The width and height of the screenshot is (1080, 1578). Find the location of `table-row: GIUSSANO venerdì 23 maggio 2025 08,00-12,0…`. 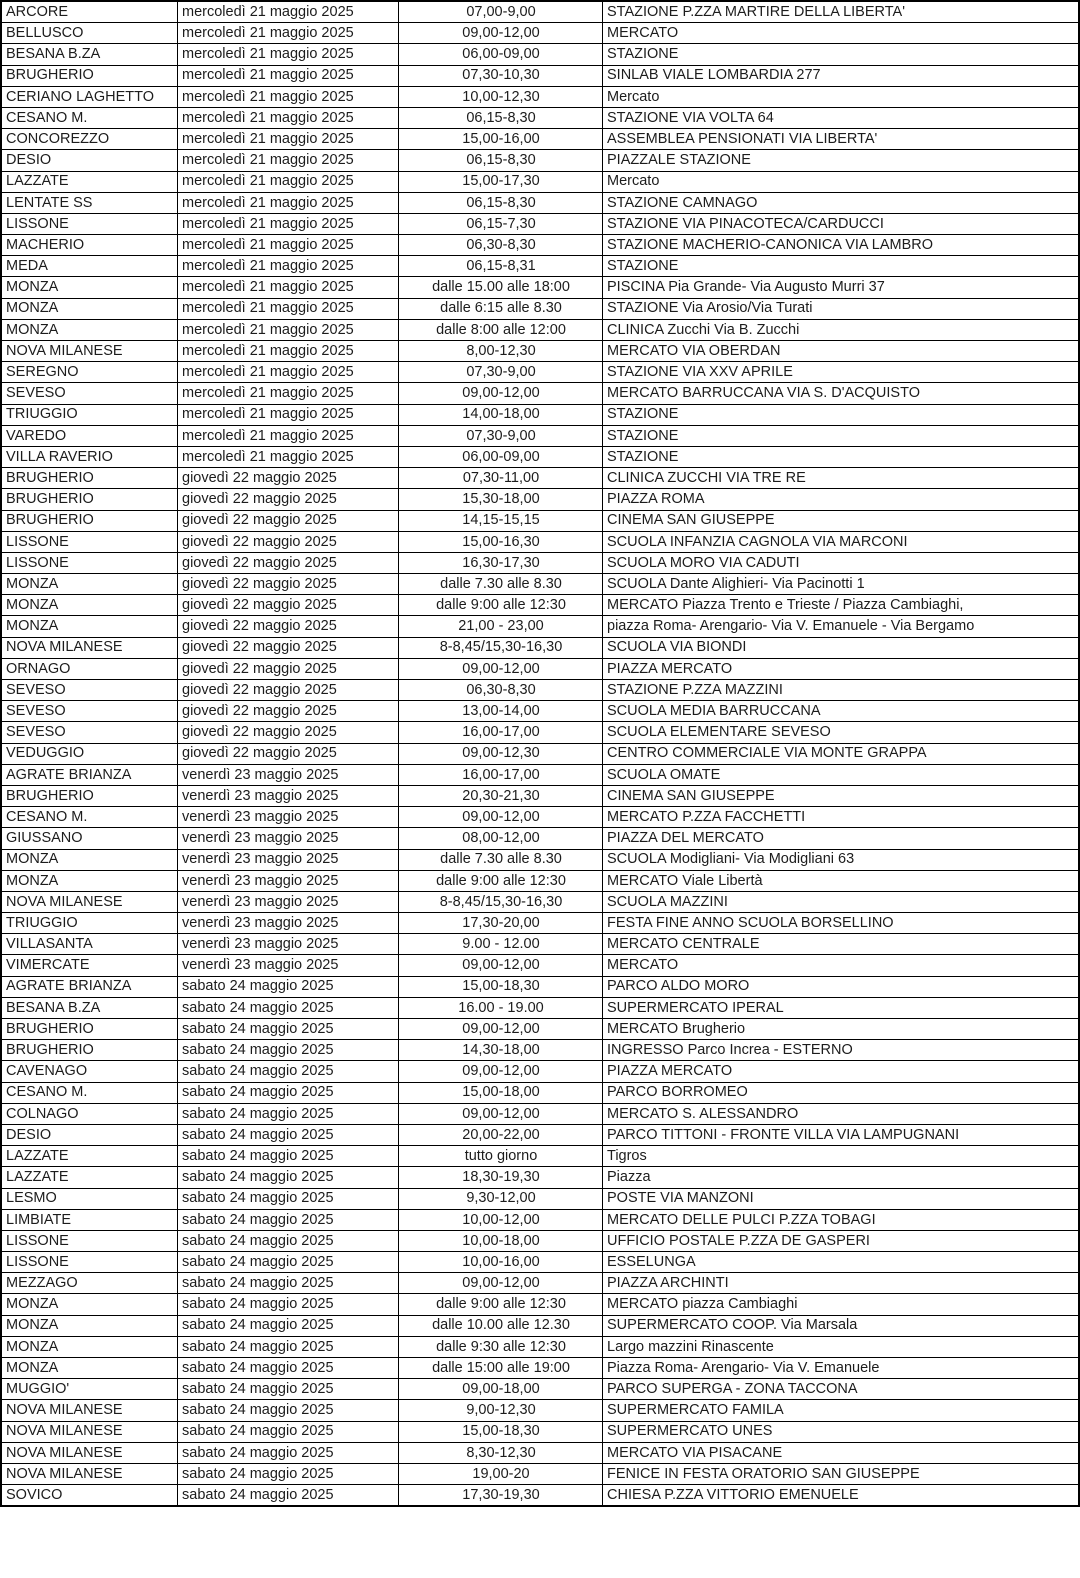

table-row: GIUSSANO venerdì 23 maggio 2025 08,00-12,0… is located at coordinates (540, 838).